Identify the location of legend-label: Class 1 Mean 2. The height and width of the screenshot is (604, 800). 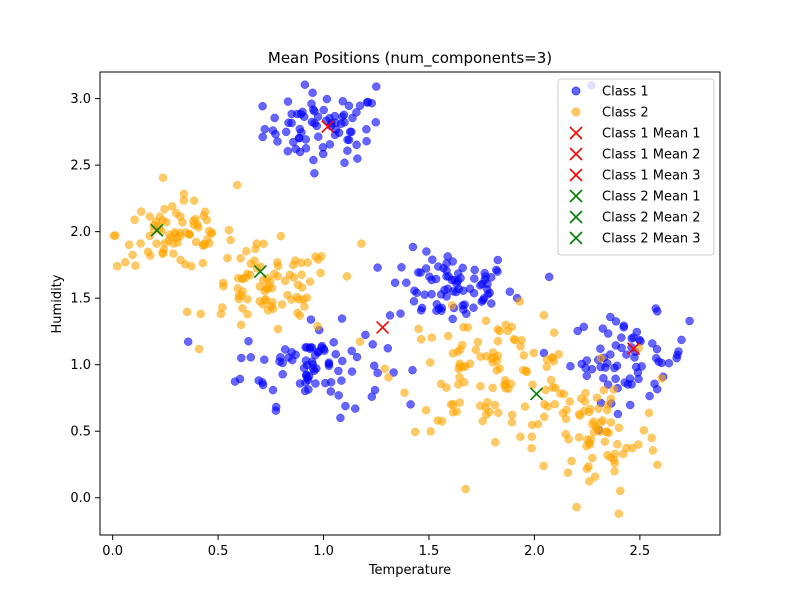
(651, 155).